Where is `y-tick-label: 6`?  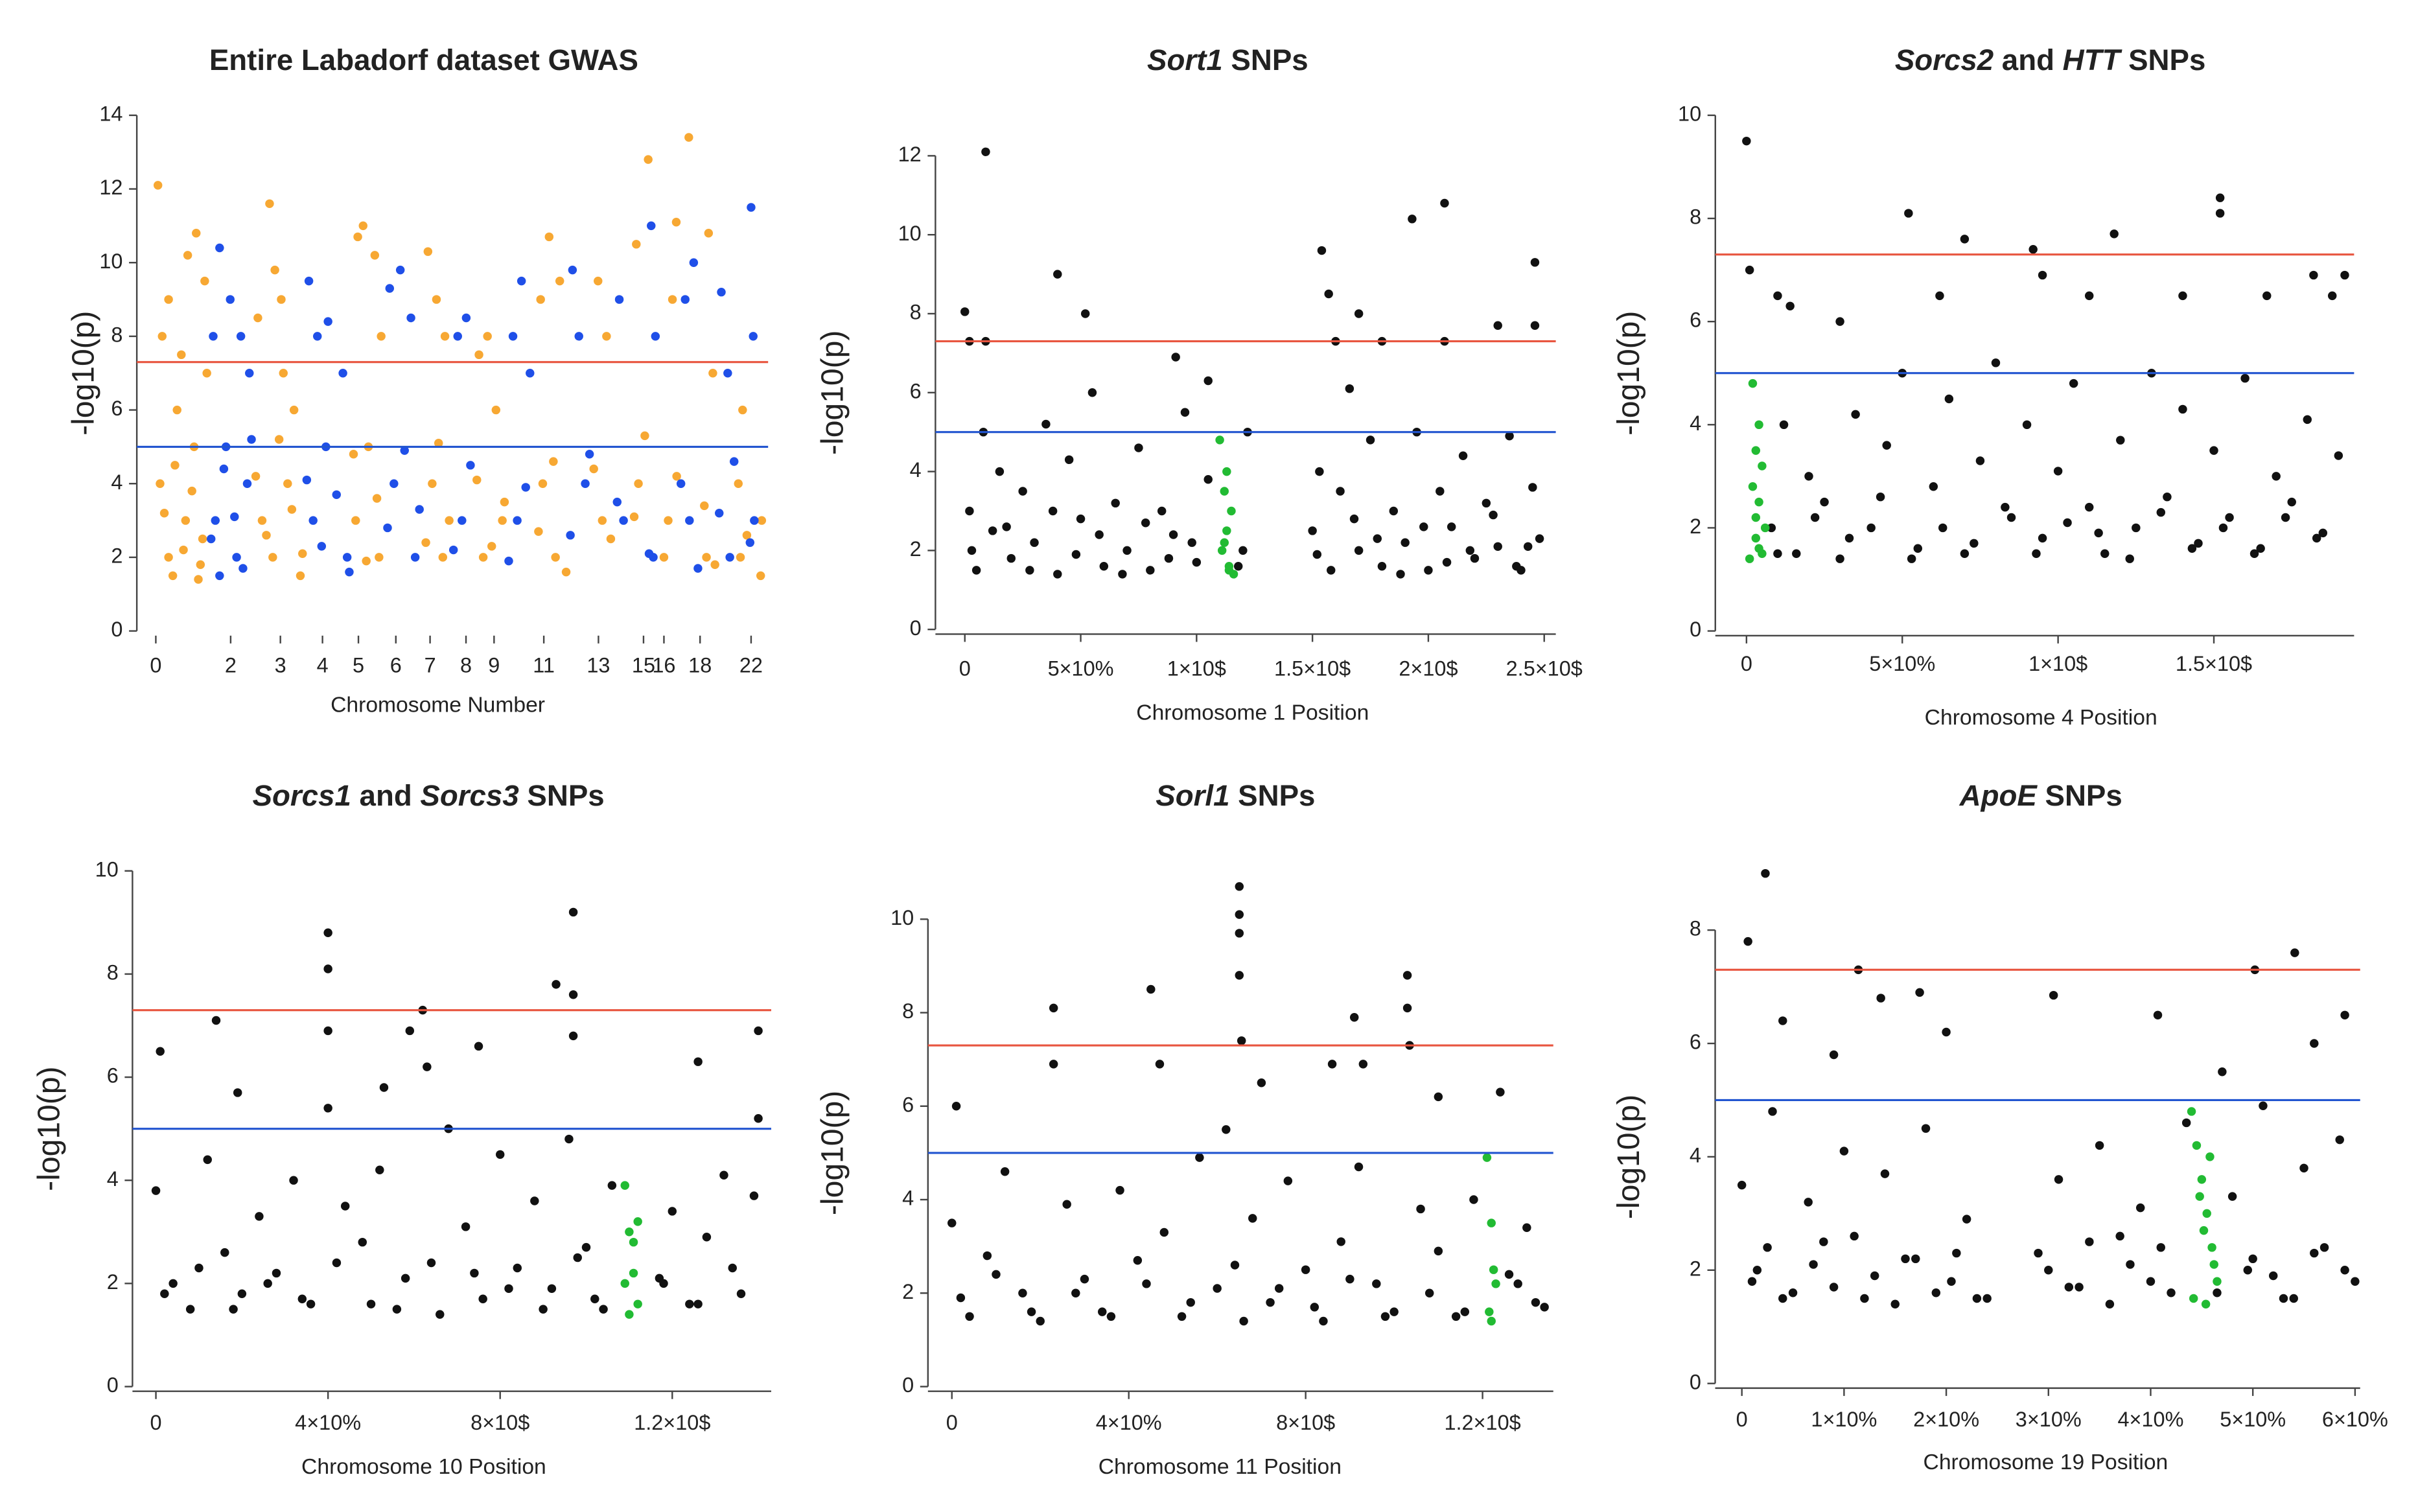 y-tick-label: 6 is located at coordinates (1695, 1042).